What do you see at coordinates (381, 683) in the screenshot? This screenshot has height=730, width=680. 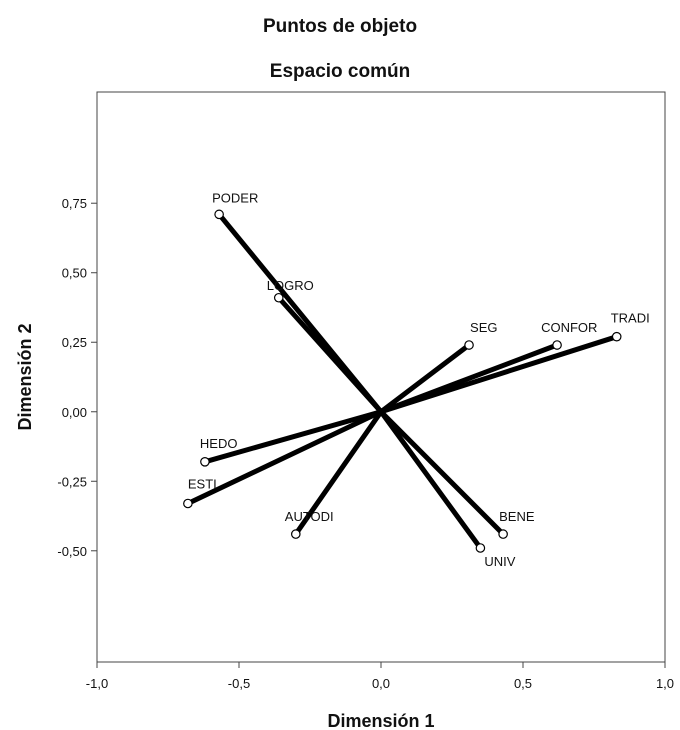 I see `x-tick-label: 0,0` at bounding box center [381, 683].